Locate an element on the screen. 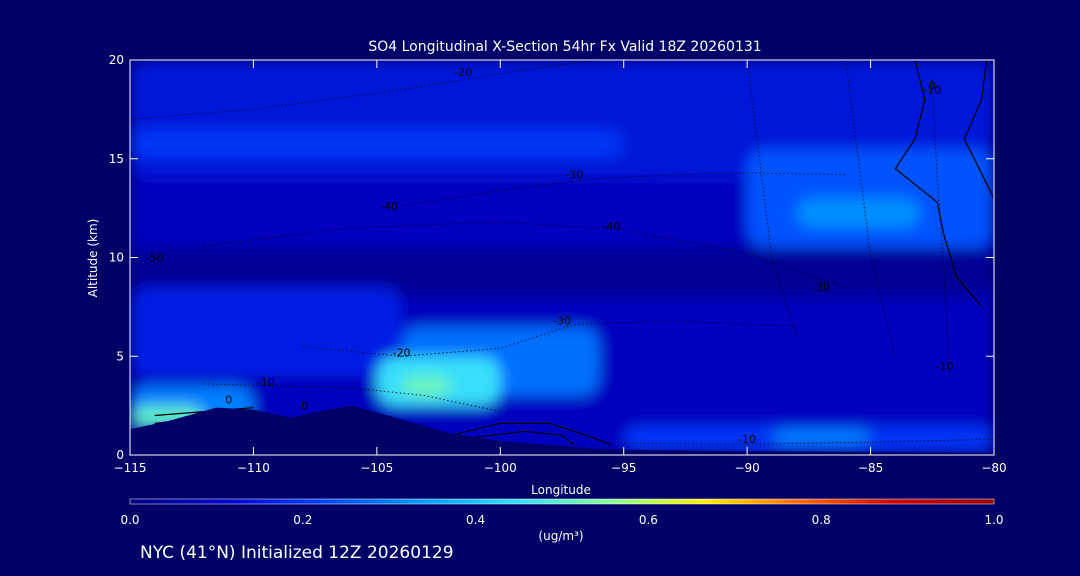 The height and width of the screenshot is (576, 1080). x-tick-label: −90 is located at coordinates (746, 468).